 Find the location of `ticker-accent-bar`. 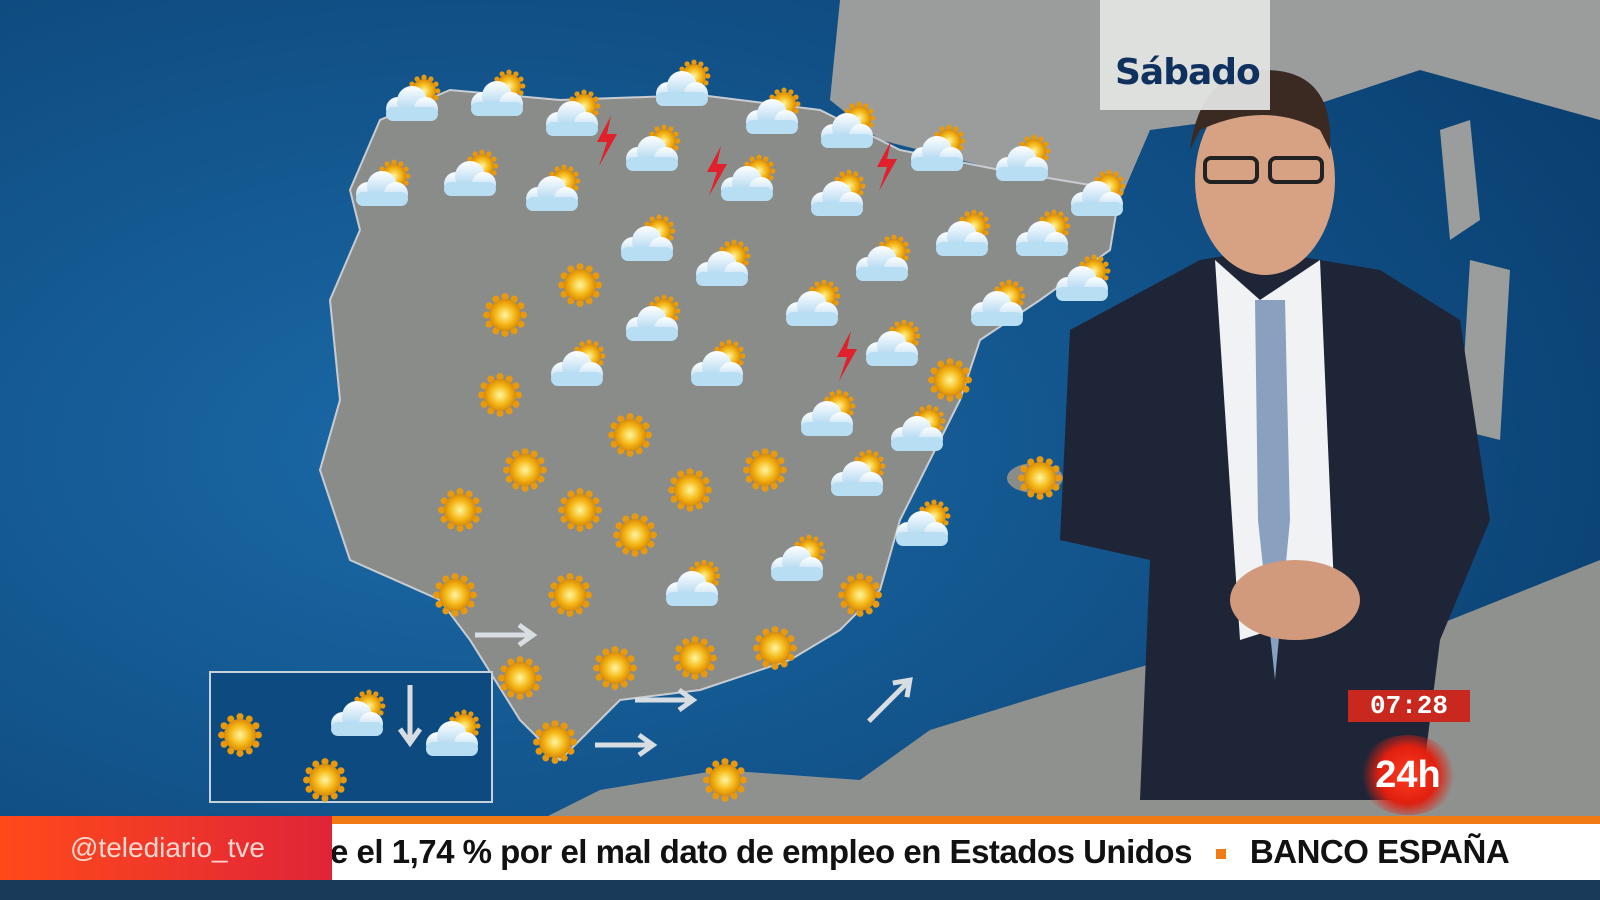

ticker-accent-bar is located at coordinates (800, 820).